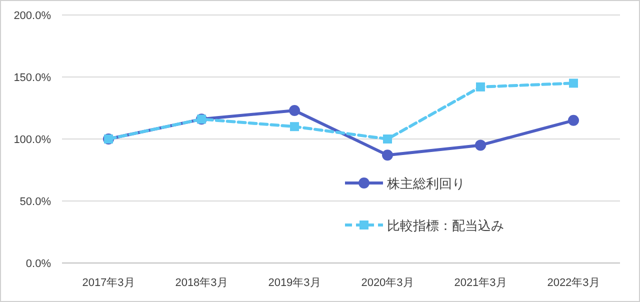  I want to click on y-tick-label: 0.0%, so click(39, 264).